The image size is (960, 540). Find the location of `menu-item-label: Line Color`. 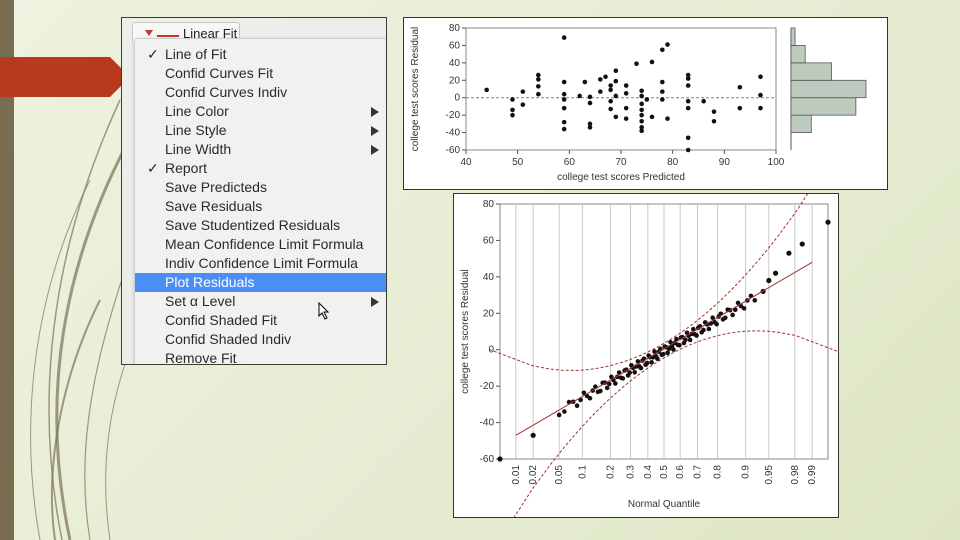

menu-item-label: Line Color is located at coordinates (197, 111).